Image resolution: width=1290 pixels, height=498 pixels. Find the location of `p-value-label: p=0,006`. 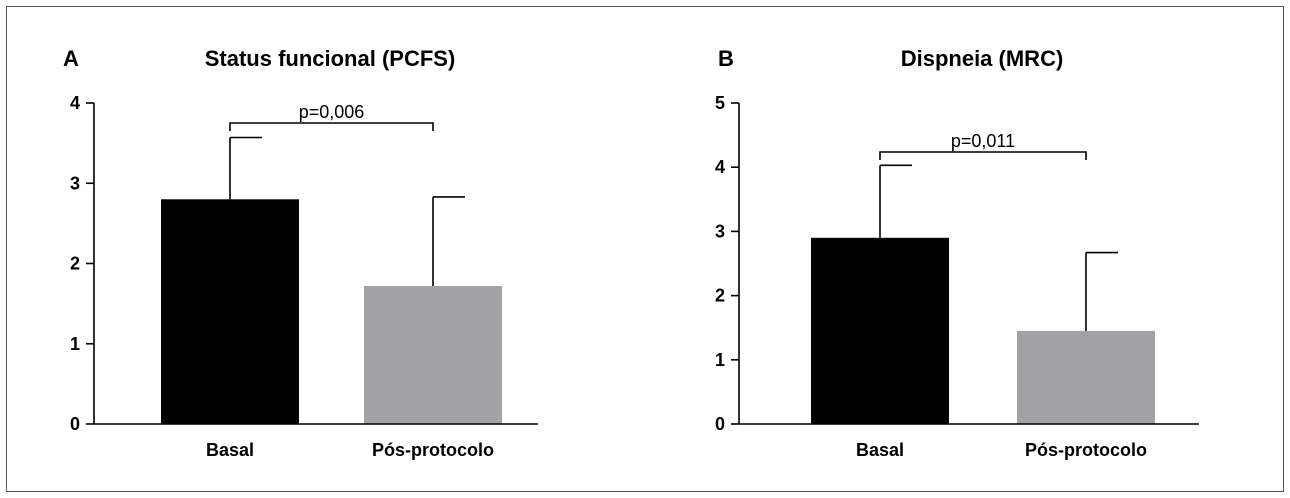

p-value-label: p=0,006 is located at coordinates (332, 112).